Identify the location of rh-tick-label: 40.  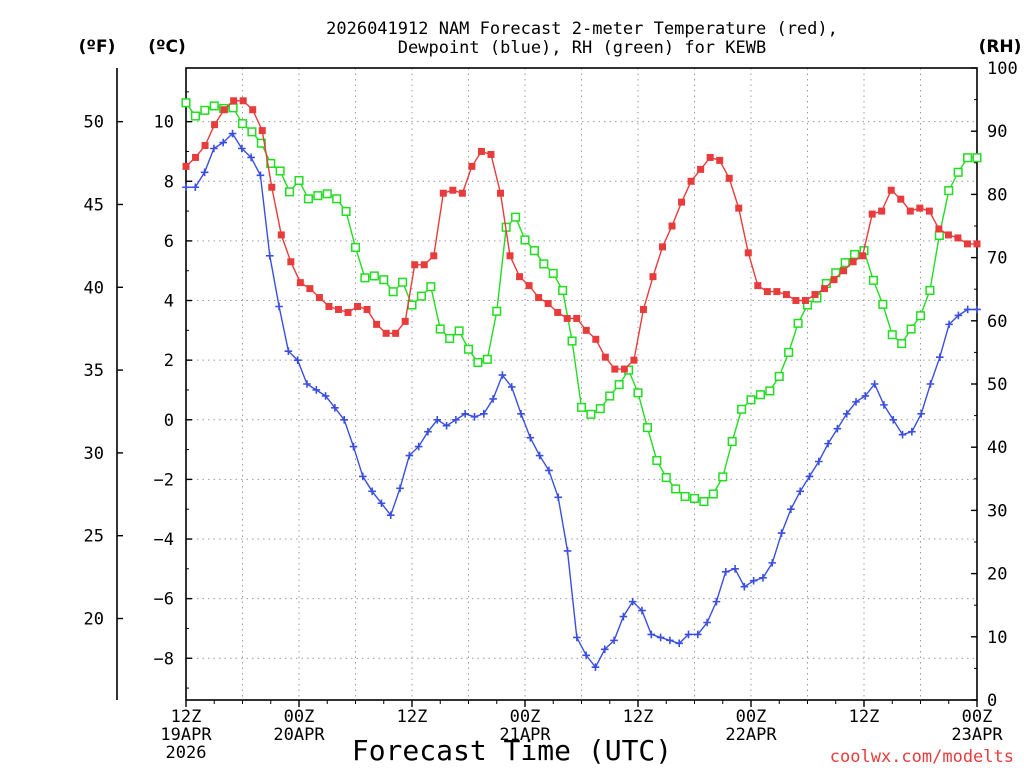
(997, 448).